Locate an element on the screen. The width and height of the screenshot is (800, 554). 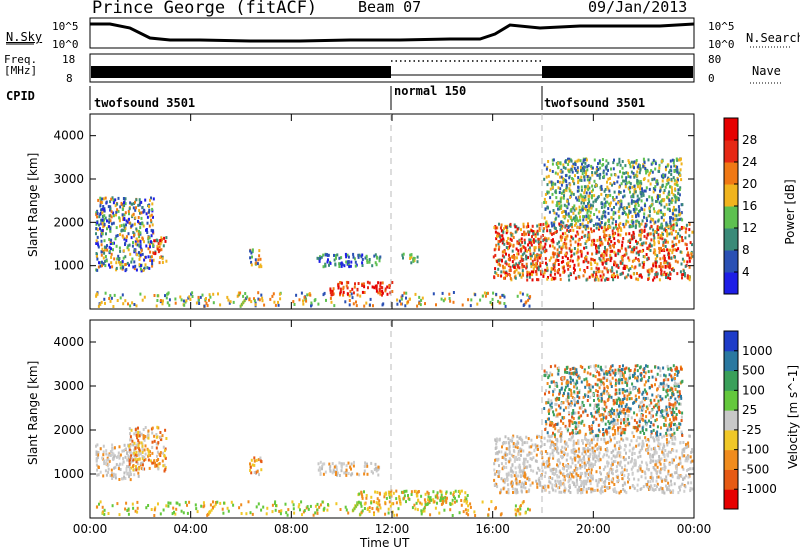
power-colorbar: 4 8 12 16 20 24 28 is located at coordinates (740, 206).